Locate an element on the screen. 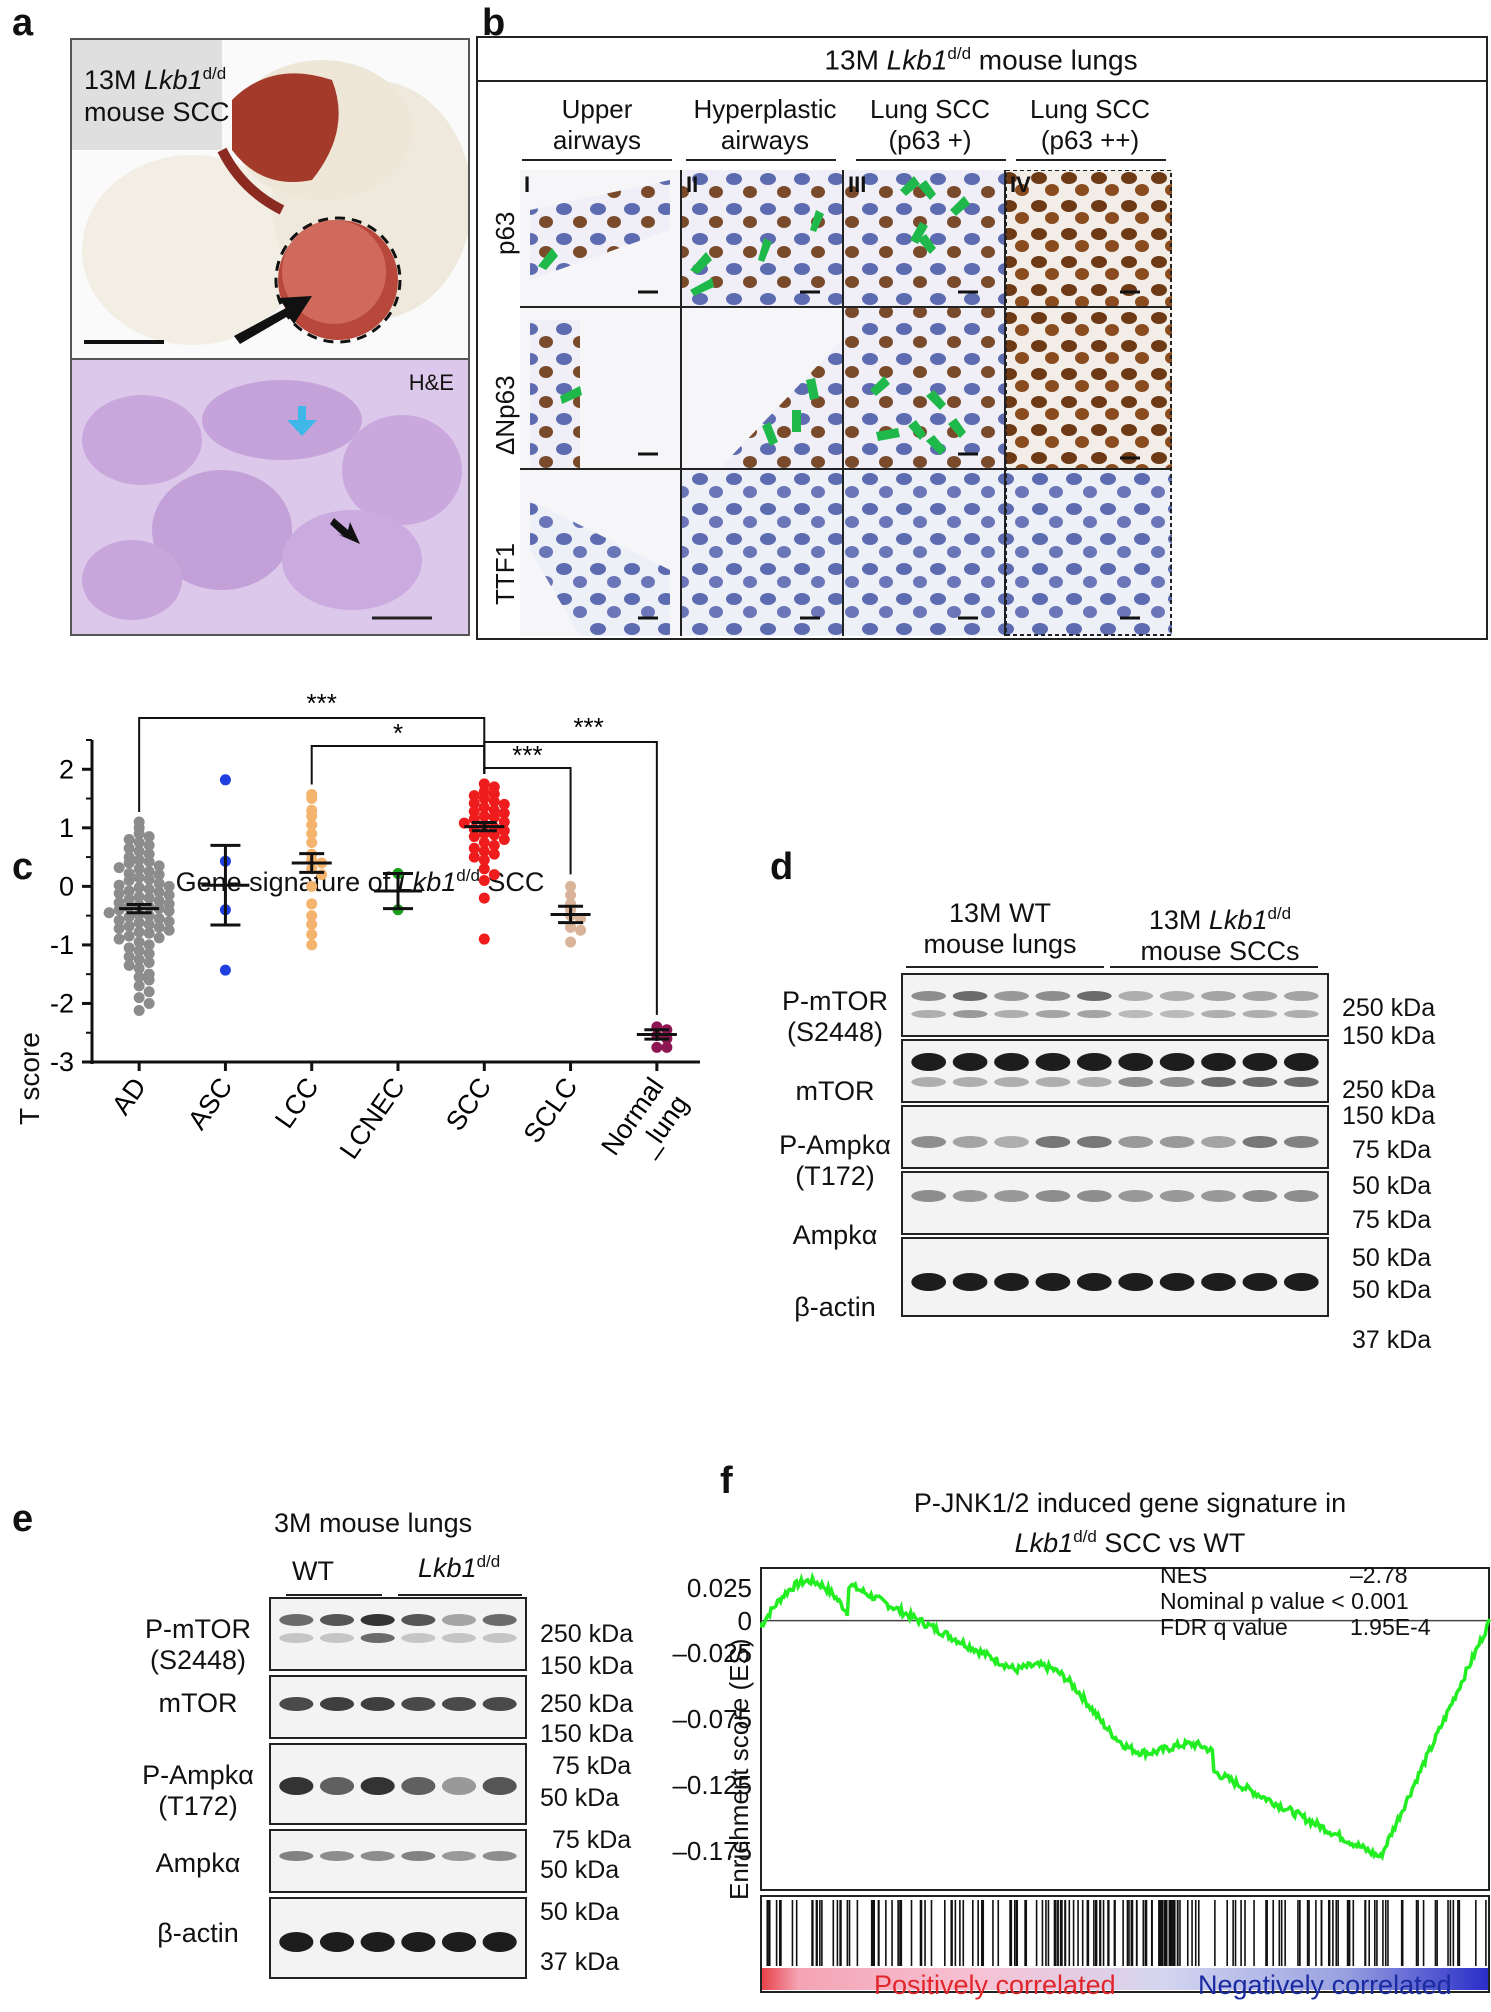 This screenshot has height=2012, width=1491. ihc-row-label-dnp63: ΔNp63 is located at coordinates (505, 415).